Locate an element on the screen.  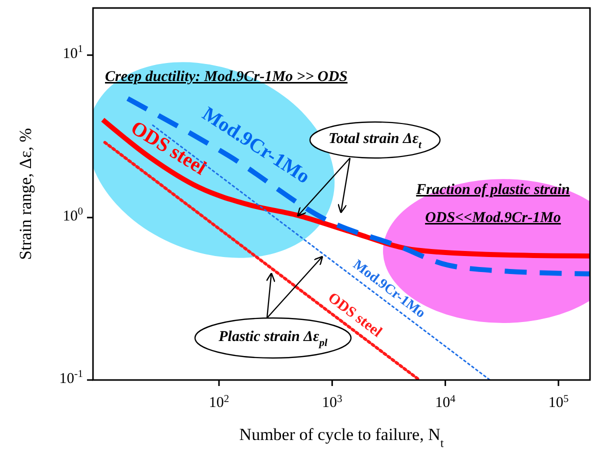
annotation: Plastic strain Δε$_{pl}$ is located at coordinates (273, 339).